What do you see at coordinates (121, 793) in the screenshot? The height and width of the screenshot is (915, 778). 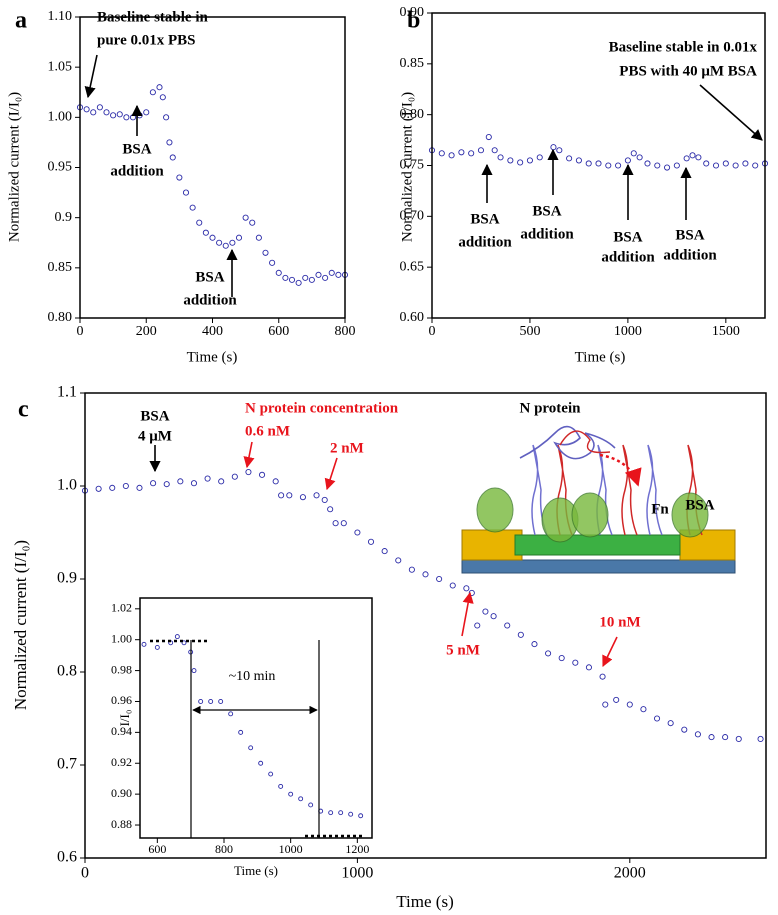 I see `y-tick-label: 0.90` at bounding box center [121, 793].